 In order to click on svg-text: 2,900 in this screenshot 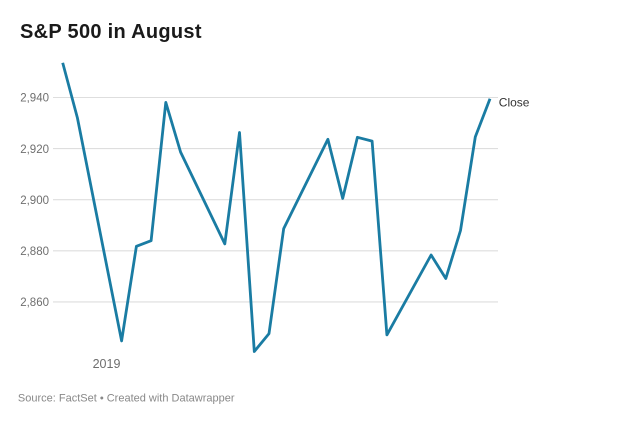, I will do `click(34, 201)`.